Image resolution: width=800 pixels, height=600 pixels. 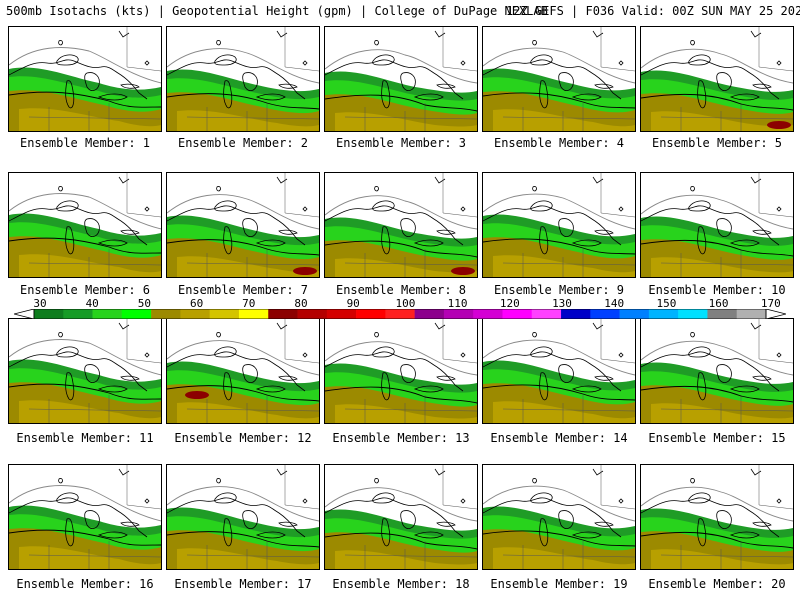 What do you see at coordinates (559, 290) in the screenshot?
I see `ensemble-member-label: Ensemble Member: 9` at bounding box center [559, 290].